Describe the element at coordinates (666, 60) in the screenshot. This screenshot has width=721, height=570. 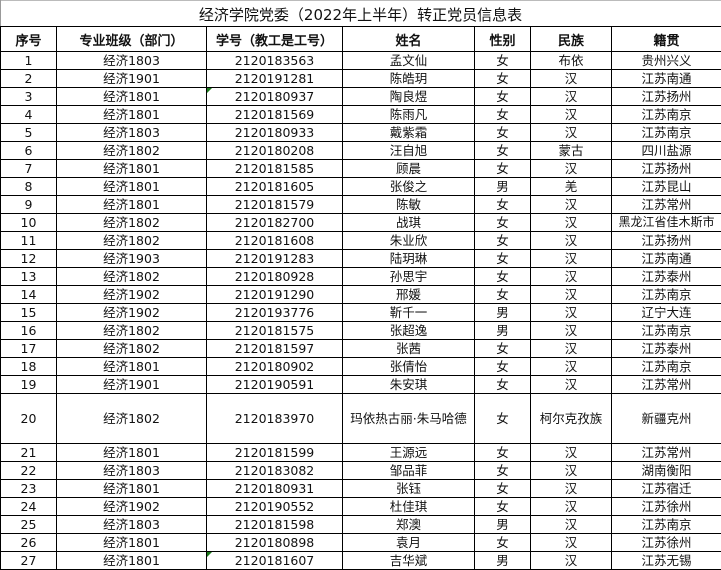
I see `cell-hometown: 贵州兴义` at that location.